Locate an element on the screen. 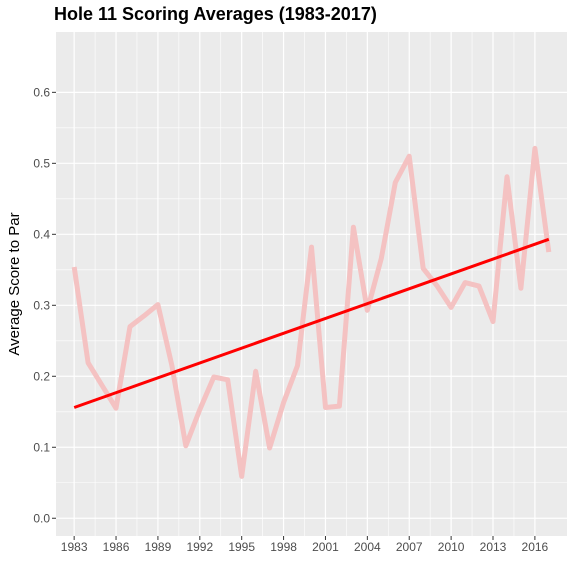  y-tick-label: 0.2 is located at coordinates (41, 376).